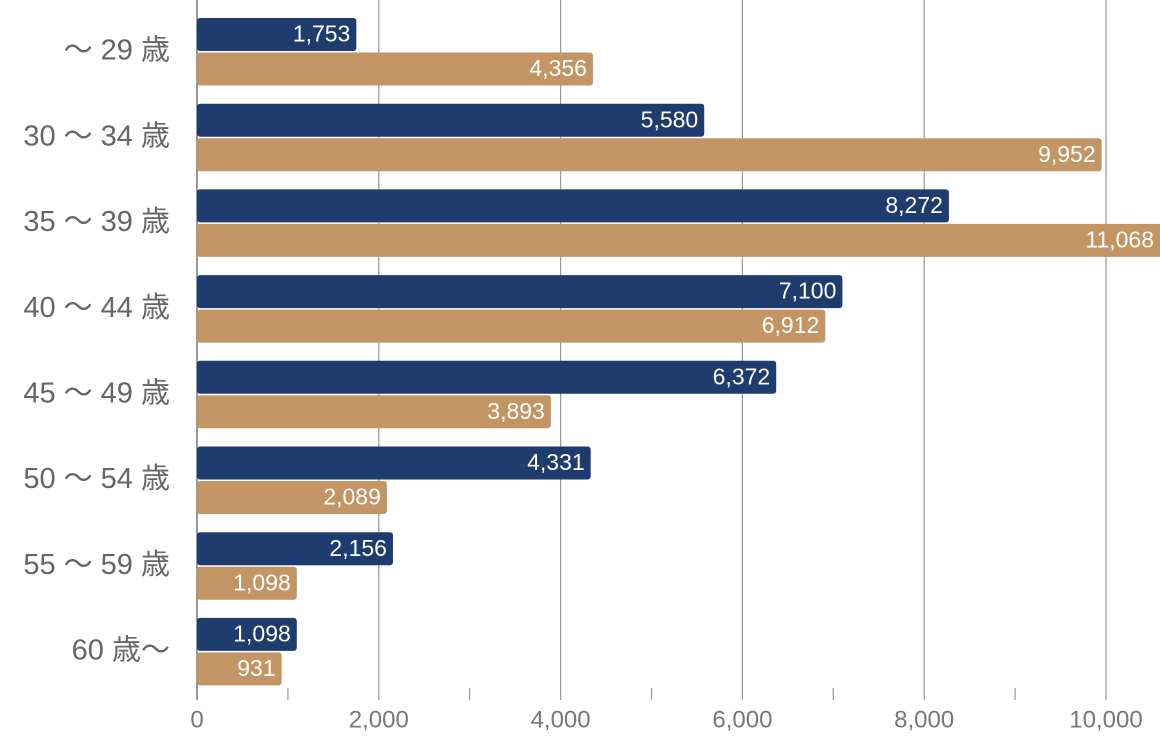 This screenshot has width=1160, height=739. I want to click on value-label: 4,356, so click(558, 68).